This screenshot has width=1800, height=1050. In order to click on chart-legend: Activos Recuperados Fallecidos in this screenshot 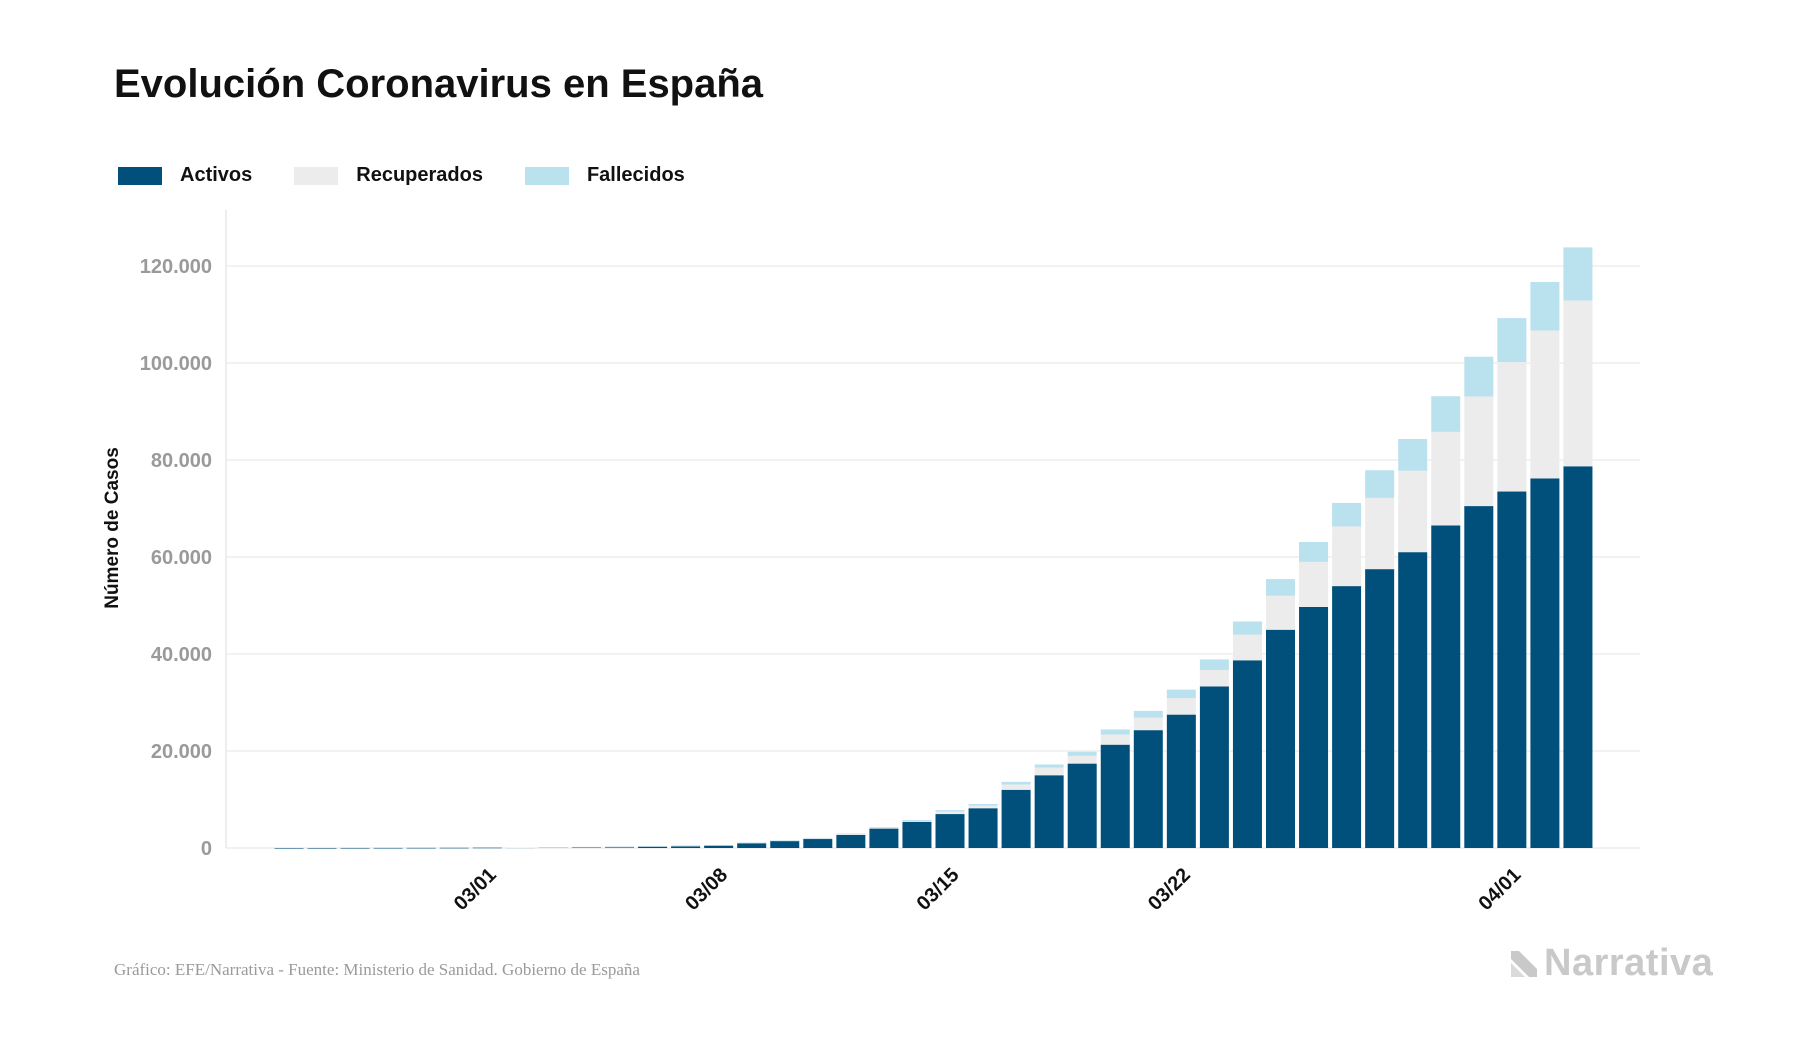, I will do `click(422, 175)`.